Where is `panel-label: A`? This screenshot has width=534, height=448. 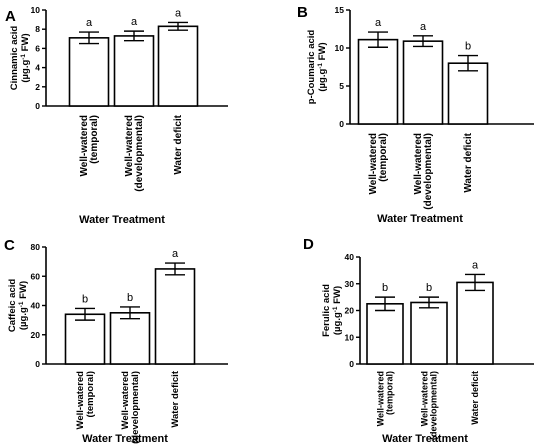 panel-label: A is located at coordinates (10, 16).